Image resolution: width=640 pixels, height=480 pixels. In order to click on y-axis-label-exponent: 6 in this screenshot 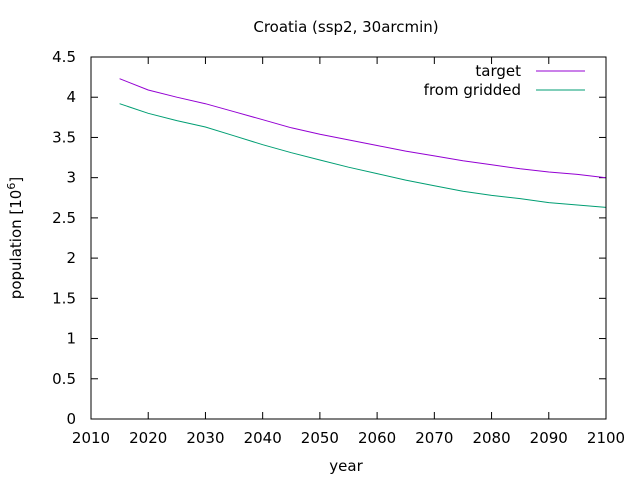, I will do `click(11, 186)`.